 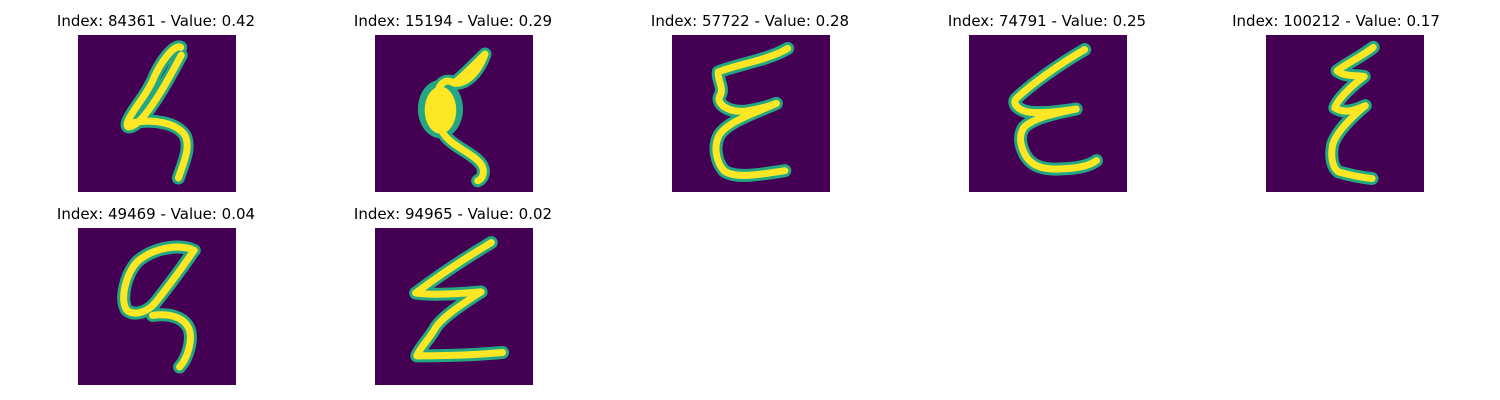 I want to click on panel-title: Index: 74791 - Value: 0.25, so click(x=1047, y=21).